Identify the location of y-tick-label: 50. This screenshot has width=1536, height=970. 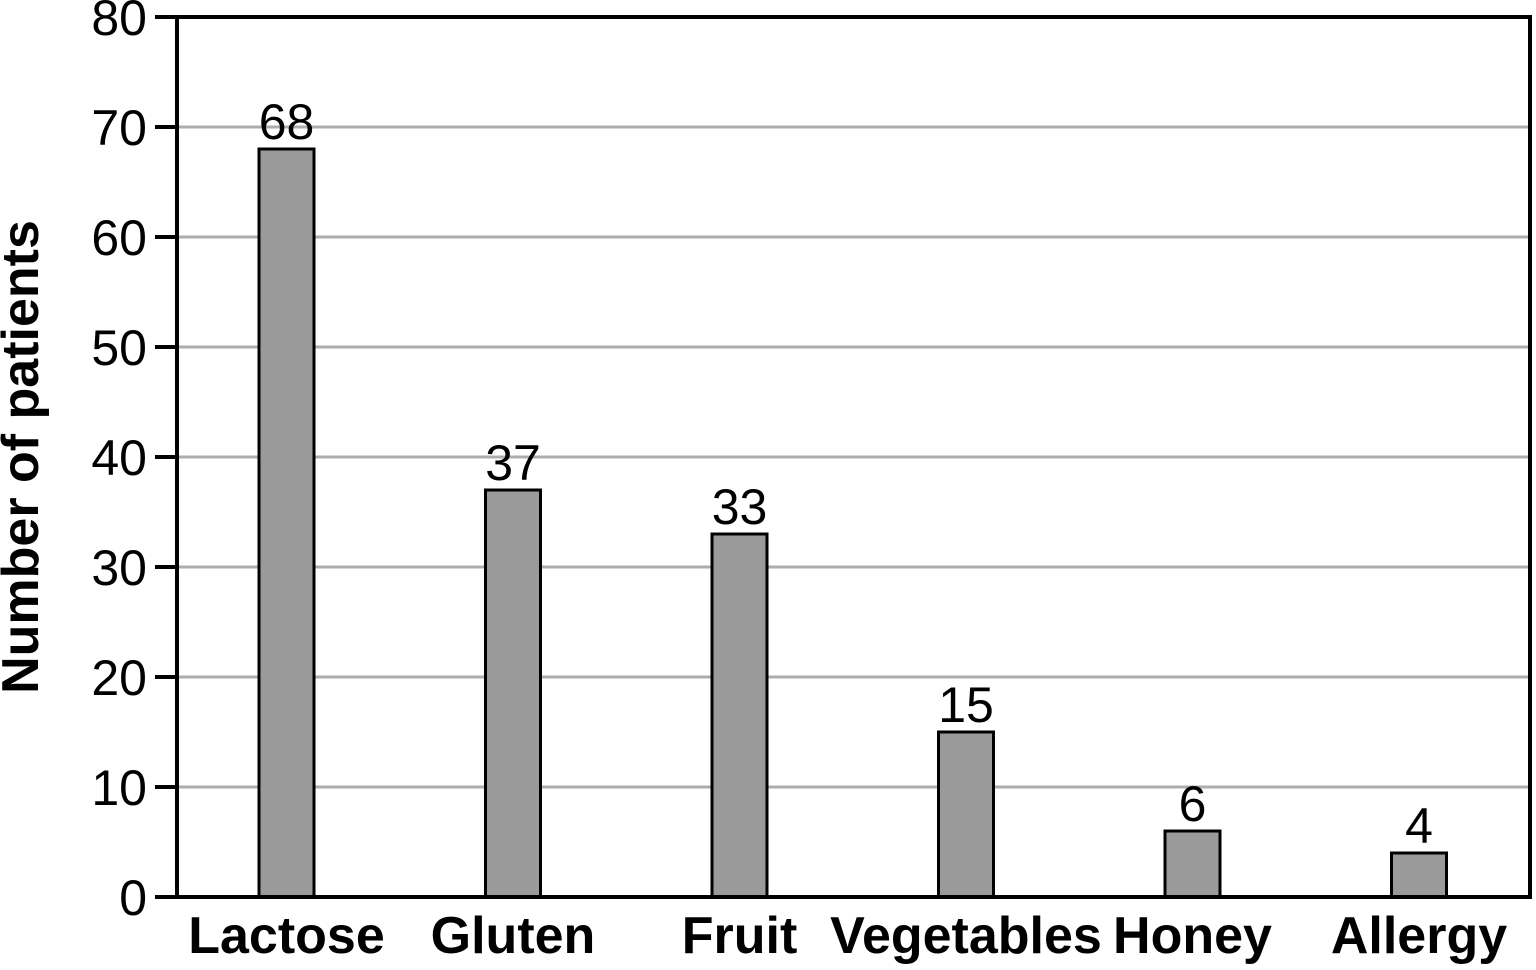
(119, 348).